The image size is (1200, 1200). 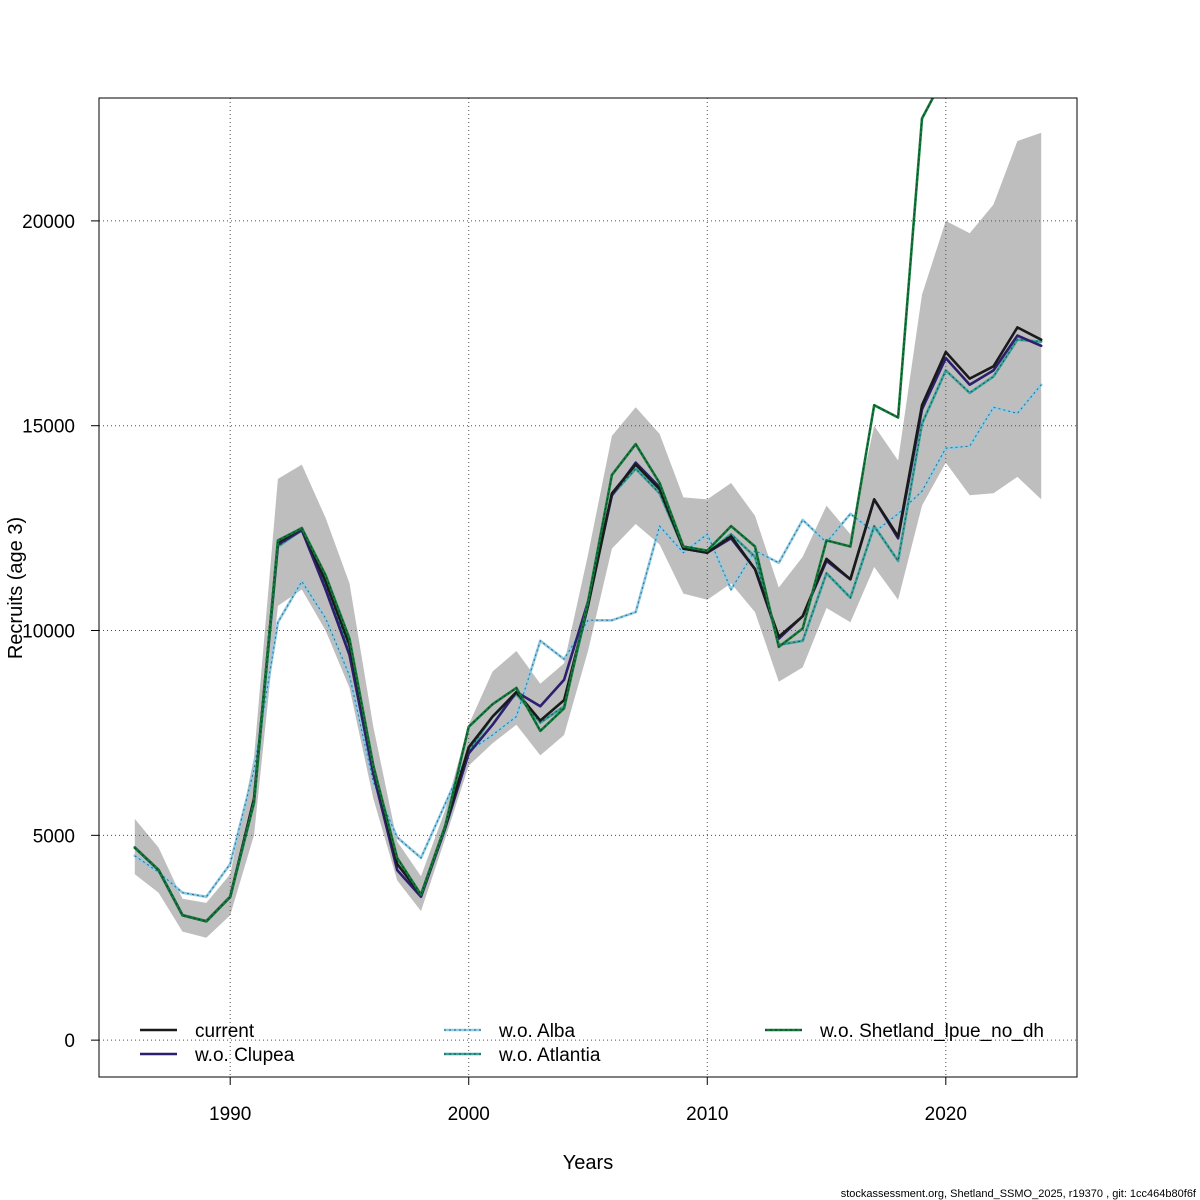 I want to click on legend-label-current: current, so click(x=225, y=1031).